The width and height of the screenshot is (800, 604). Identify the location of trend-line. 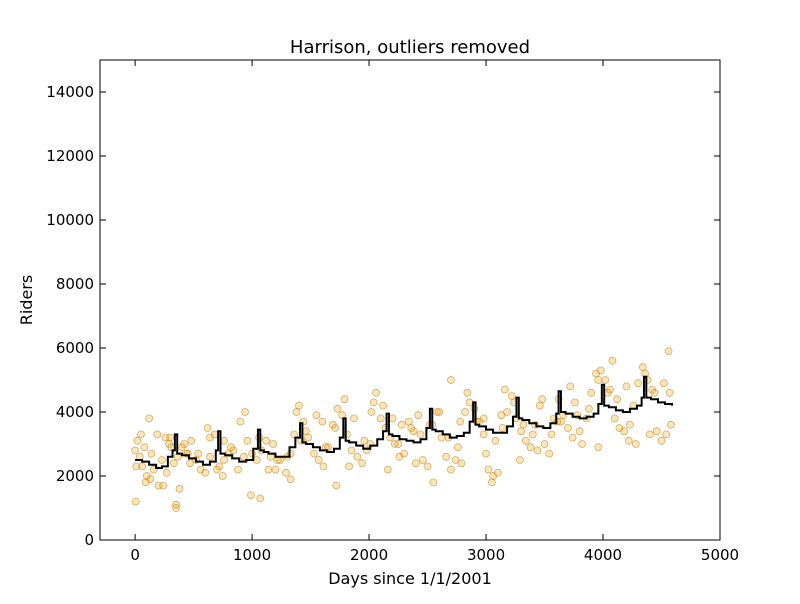
(404, 422).